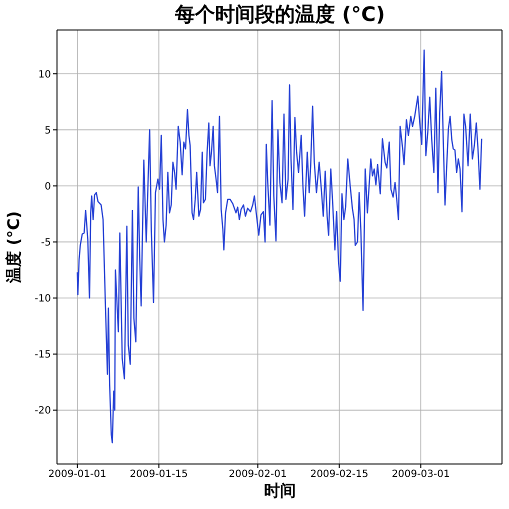 The width and height of the screenshot is (509, 509). I want to click on x-tick-label: 2009-02-01, so click(257, 474).